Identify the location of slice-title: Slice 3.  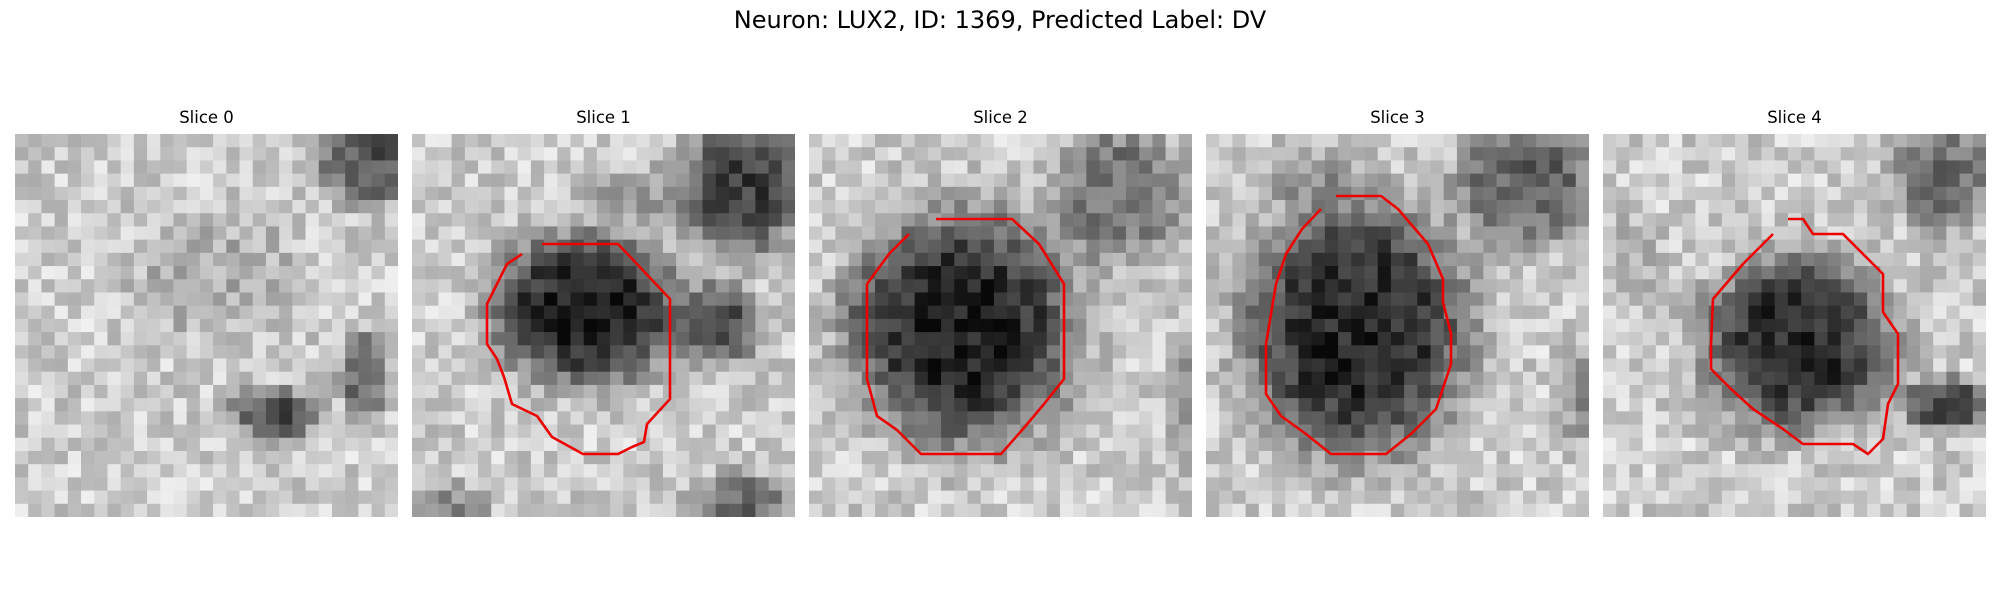
(1397, 117).